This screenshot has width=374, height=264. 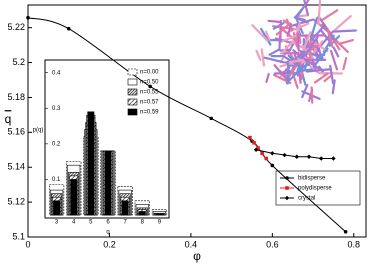 What do you see at coordinates (107, 233) in the screenshot?
I see `inset-x-label: q` at bounding box center [107, 233].